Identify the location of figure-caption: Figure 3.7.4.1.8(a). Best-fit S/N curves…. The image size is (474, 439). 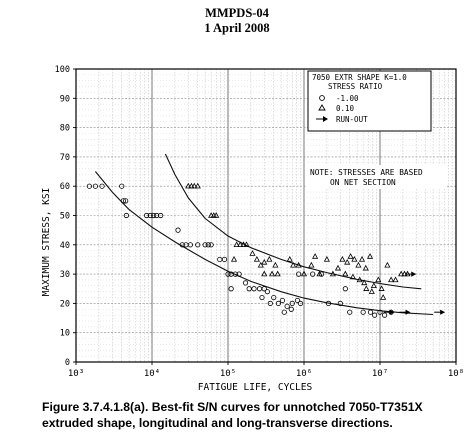
(257, 415).